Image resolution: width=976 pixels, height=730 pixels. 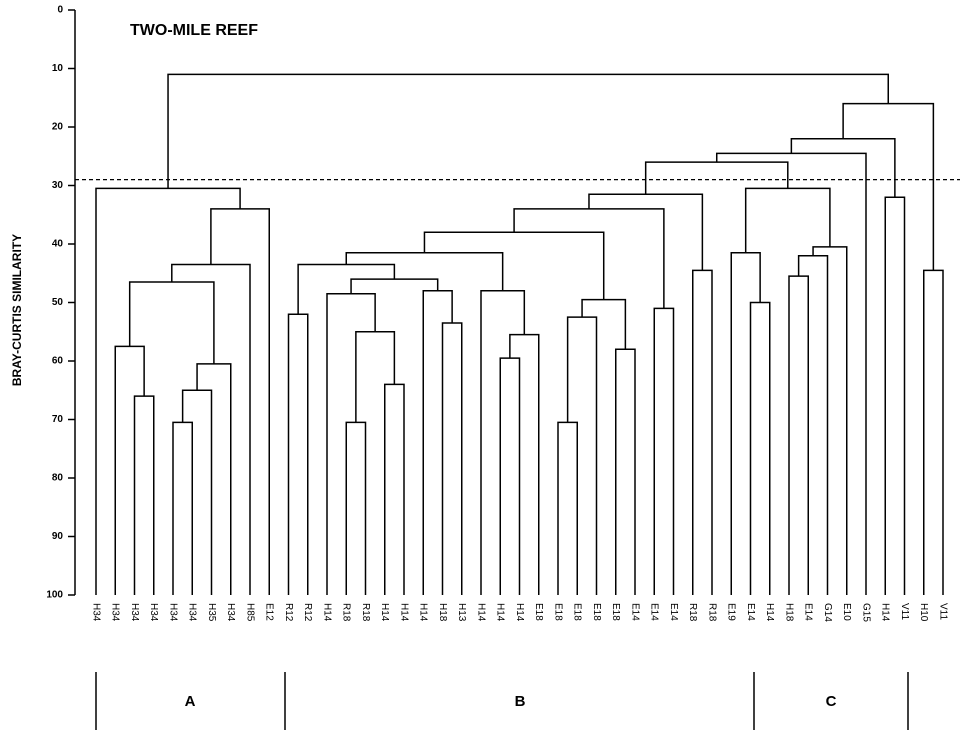 I want to click on y-tick-label: 20, so click(x=58, y=127).